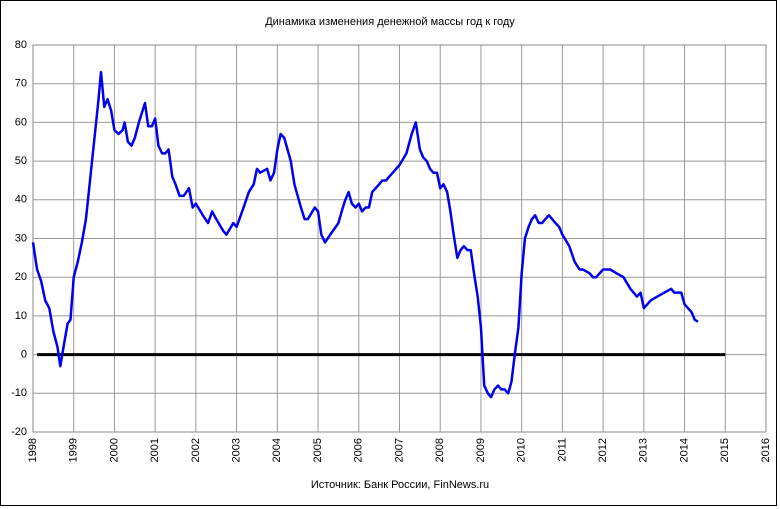 The height and width of the screenshot is (509, 780). I want to click on x-tick-label: 2008, so click(440, 450).